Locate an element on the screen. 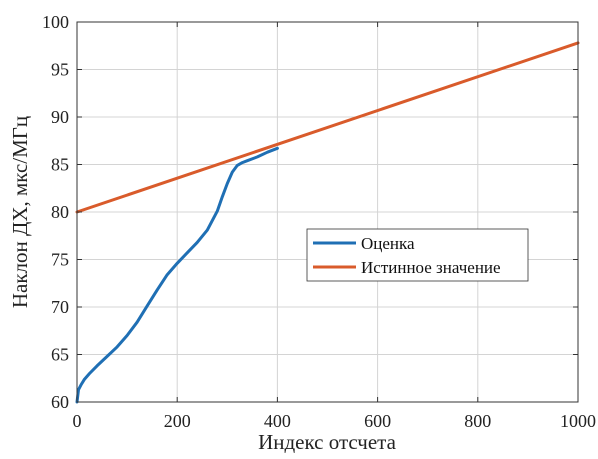  y-tick-label: 70 is located at coordinates (60, 307).